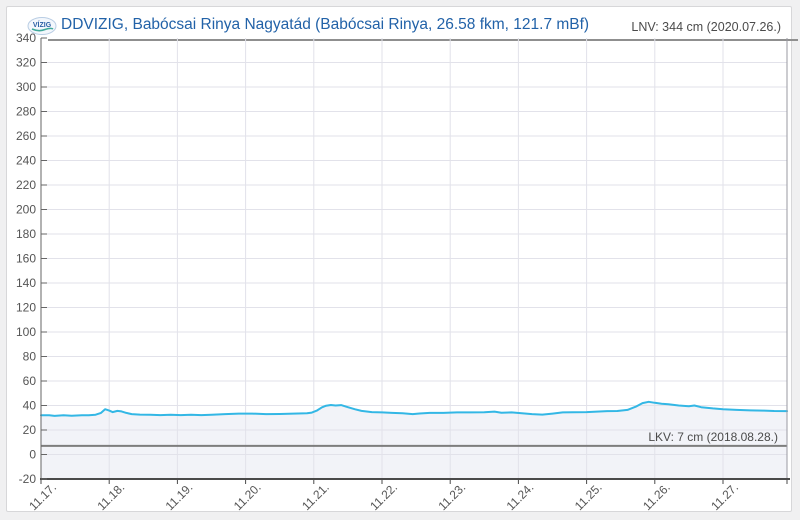 Image resolution: width=800 pixels, height=520 pixels. Describe the element at coordinates (28, 479) in the screenshot. I see `svg-text: -20` at that location.